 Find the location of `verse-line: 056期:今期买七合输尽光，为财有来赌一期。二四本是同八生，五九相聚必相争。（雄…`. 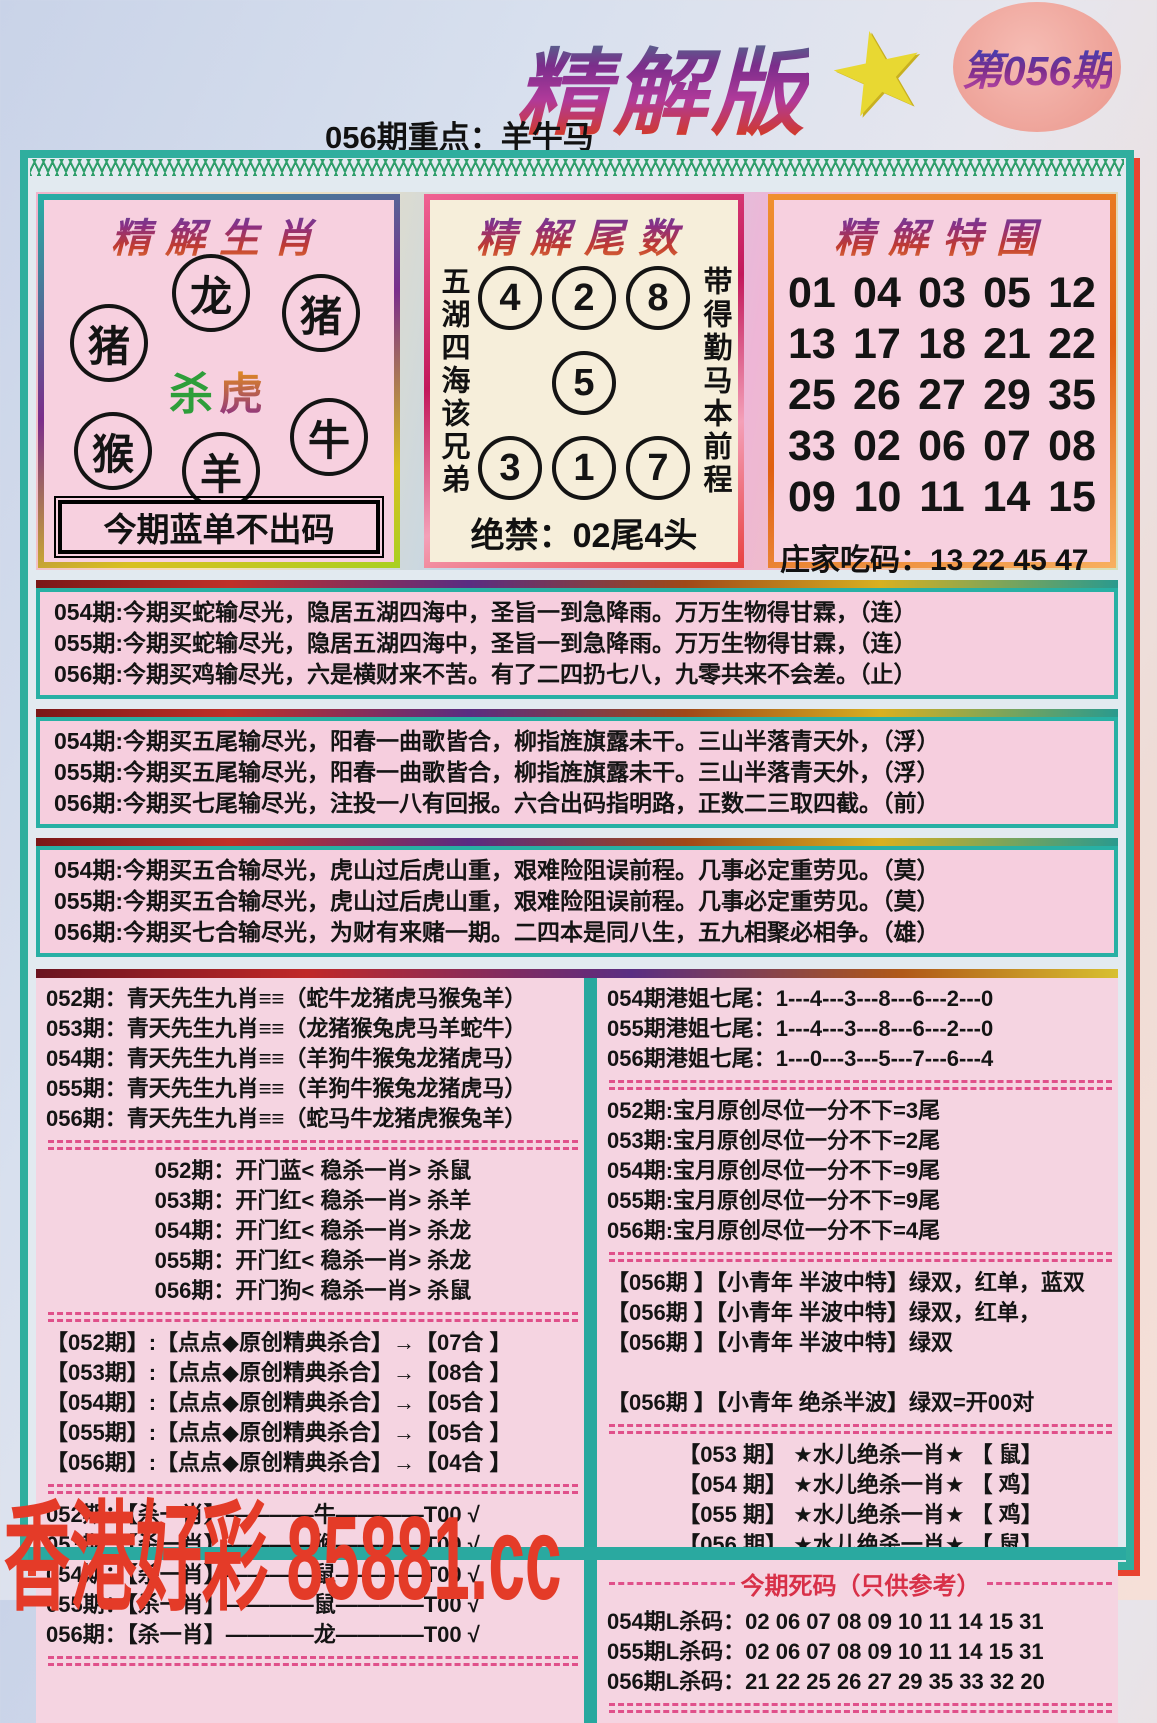

verse-line: 056期:今期买七合输尽光，为财有来赌一期。二四本是同八生，五九相聚必相争。（雄… is located at coordinates (497, 932).